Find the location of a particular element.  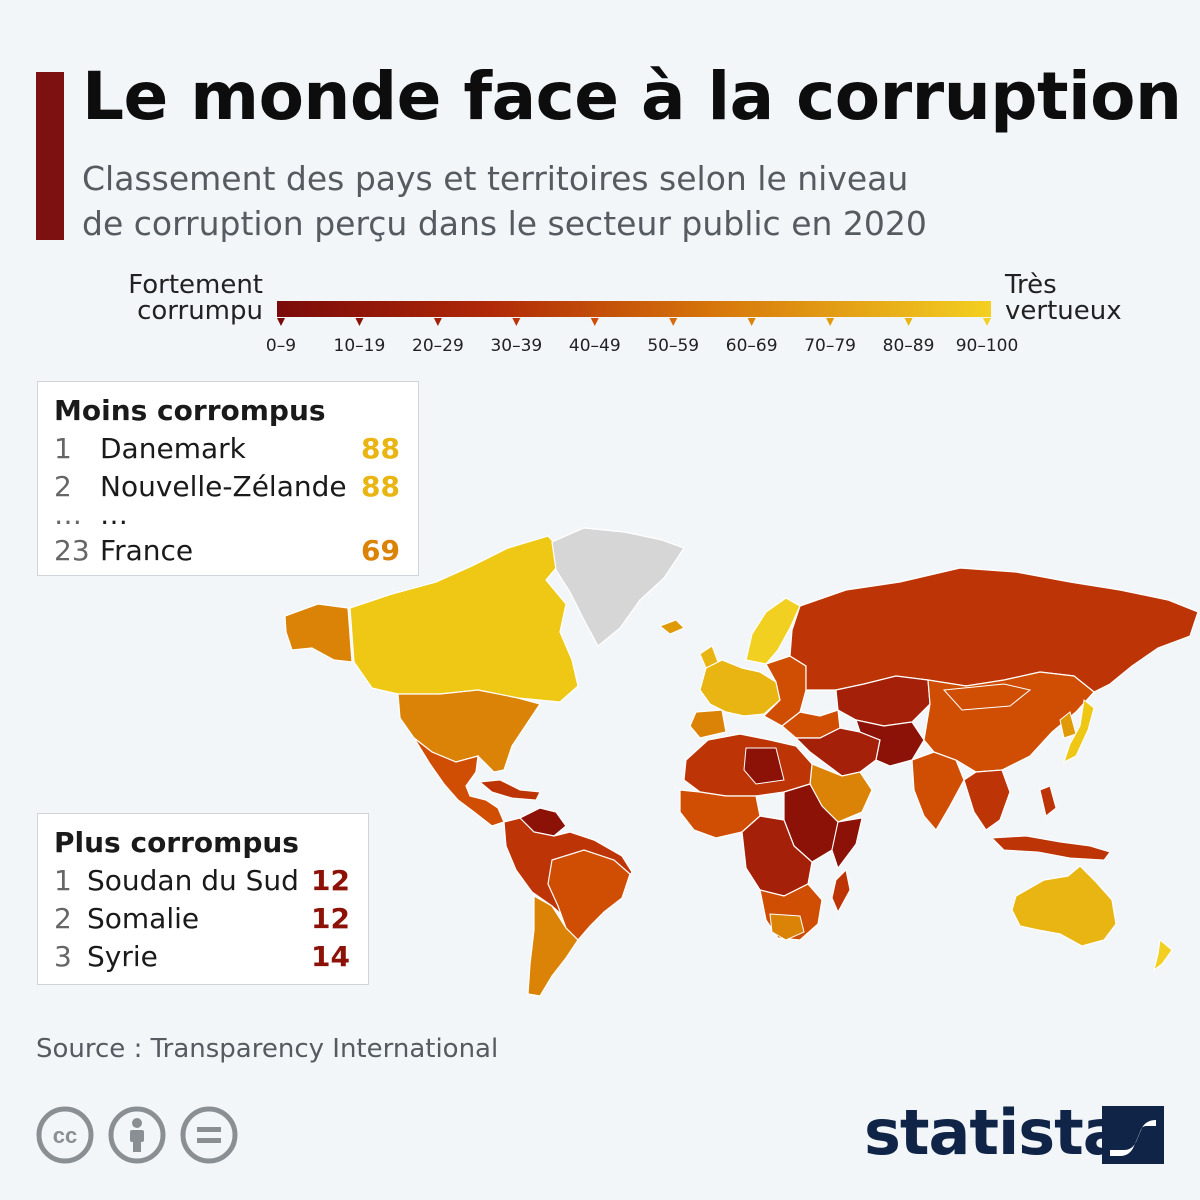

least-corrupt-title: Moins corrompus is located at coordinates (190, 410).